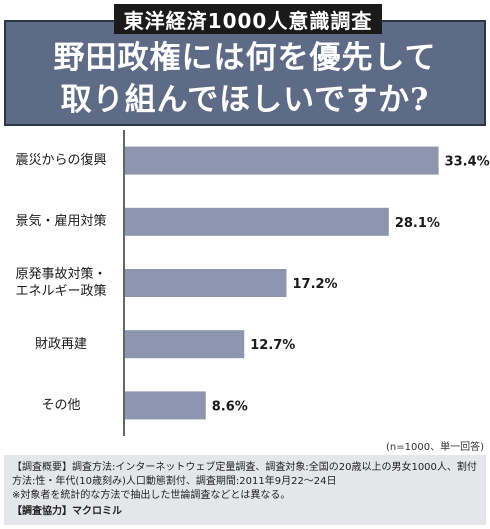 Image resolution: width=490 pixels, height=529 pixels. Describe the element at coordinates (435, 447) in the screenshot. I see `sample-note: (n=1000、単一回答)` at that location.